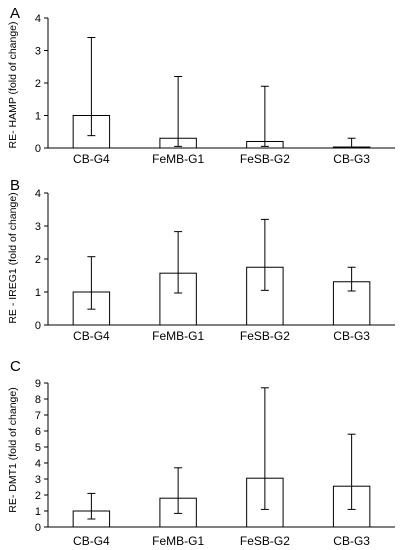 This screenshot has height=550, width=409. Describe the element at coordinates (13, 449) in the screenshot. I see `y-axis-label: RE- DMT1 (fold of change)` at that location.